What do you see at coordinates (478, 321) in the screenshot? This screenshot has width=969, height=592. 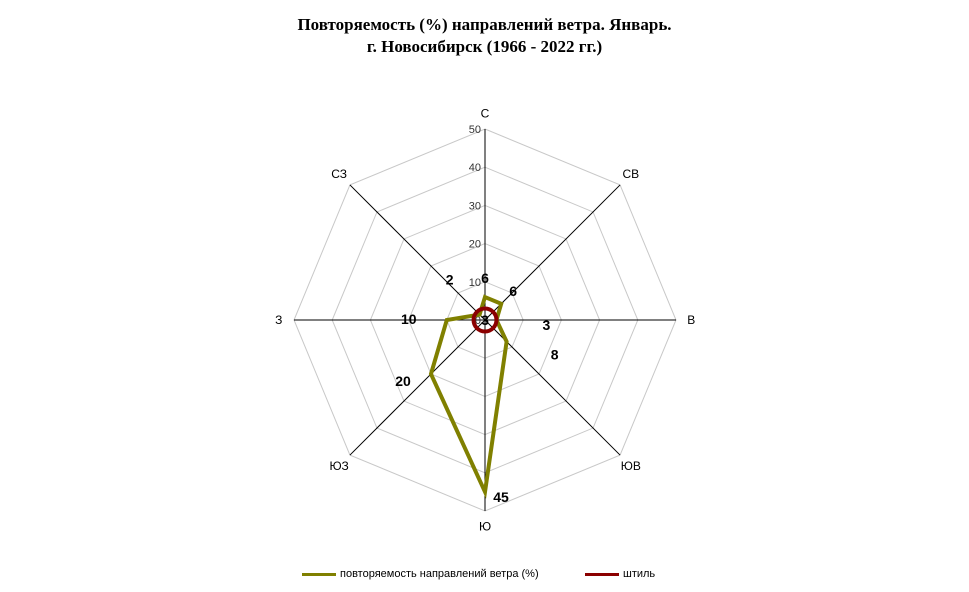 I see `radial-tick-label: 0` at bounding box center [478, 321].